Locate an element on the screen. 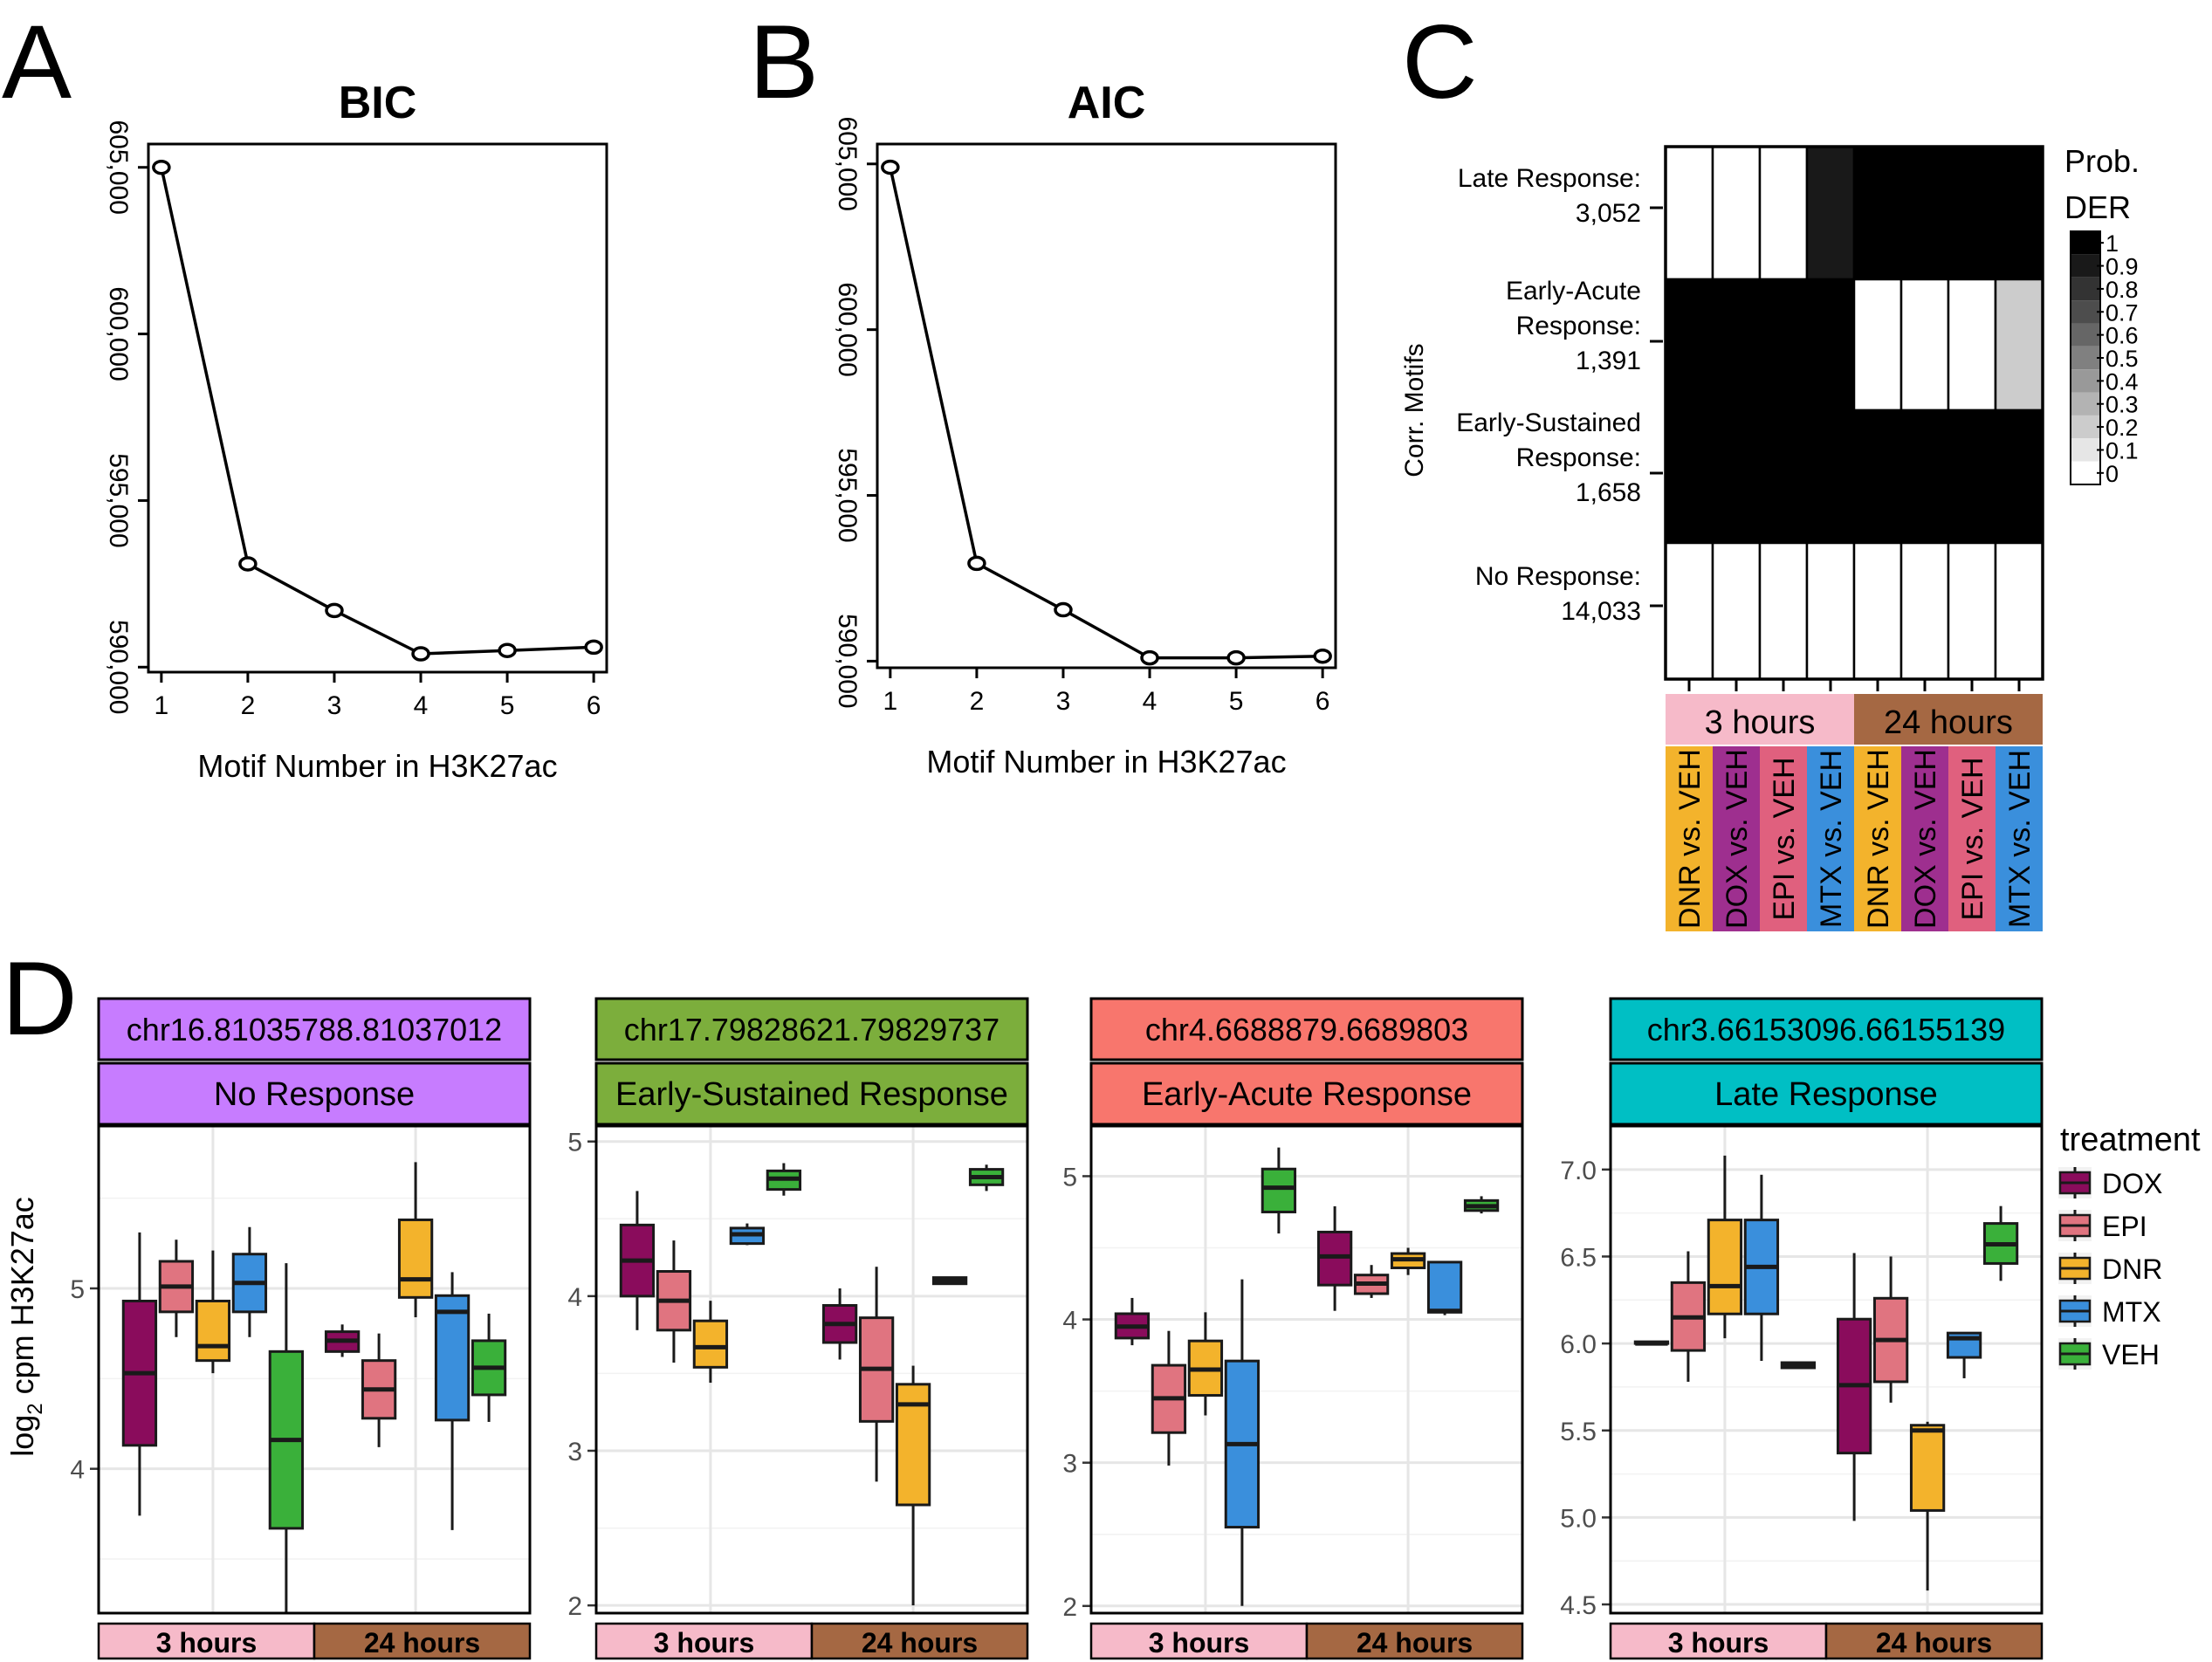 The image size is (2212, 1662). x-tick-label: 3 is located at coordinates (335, 705).